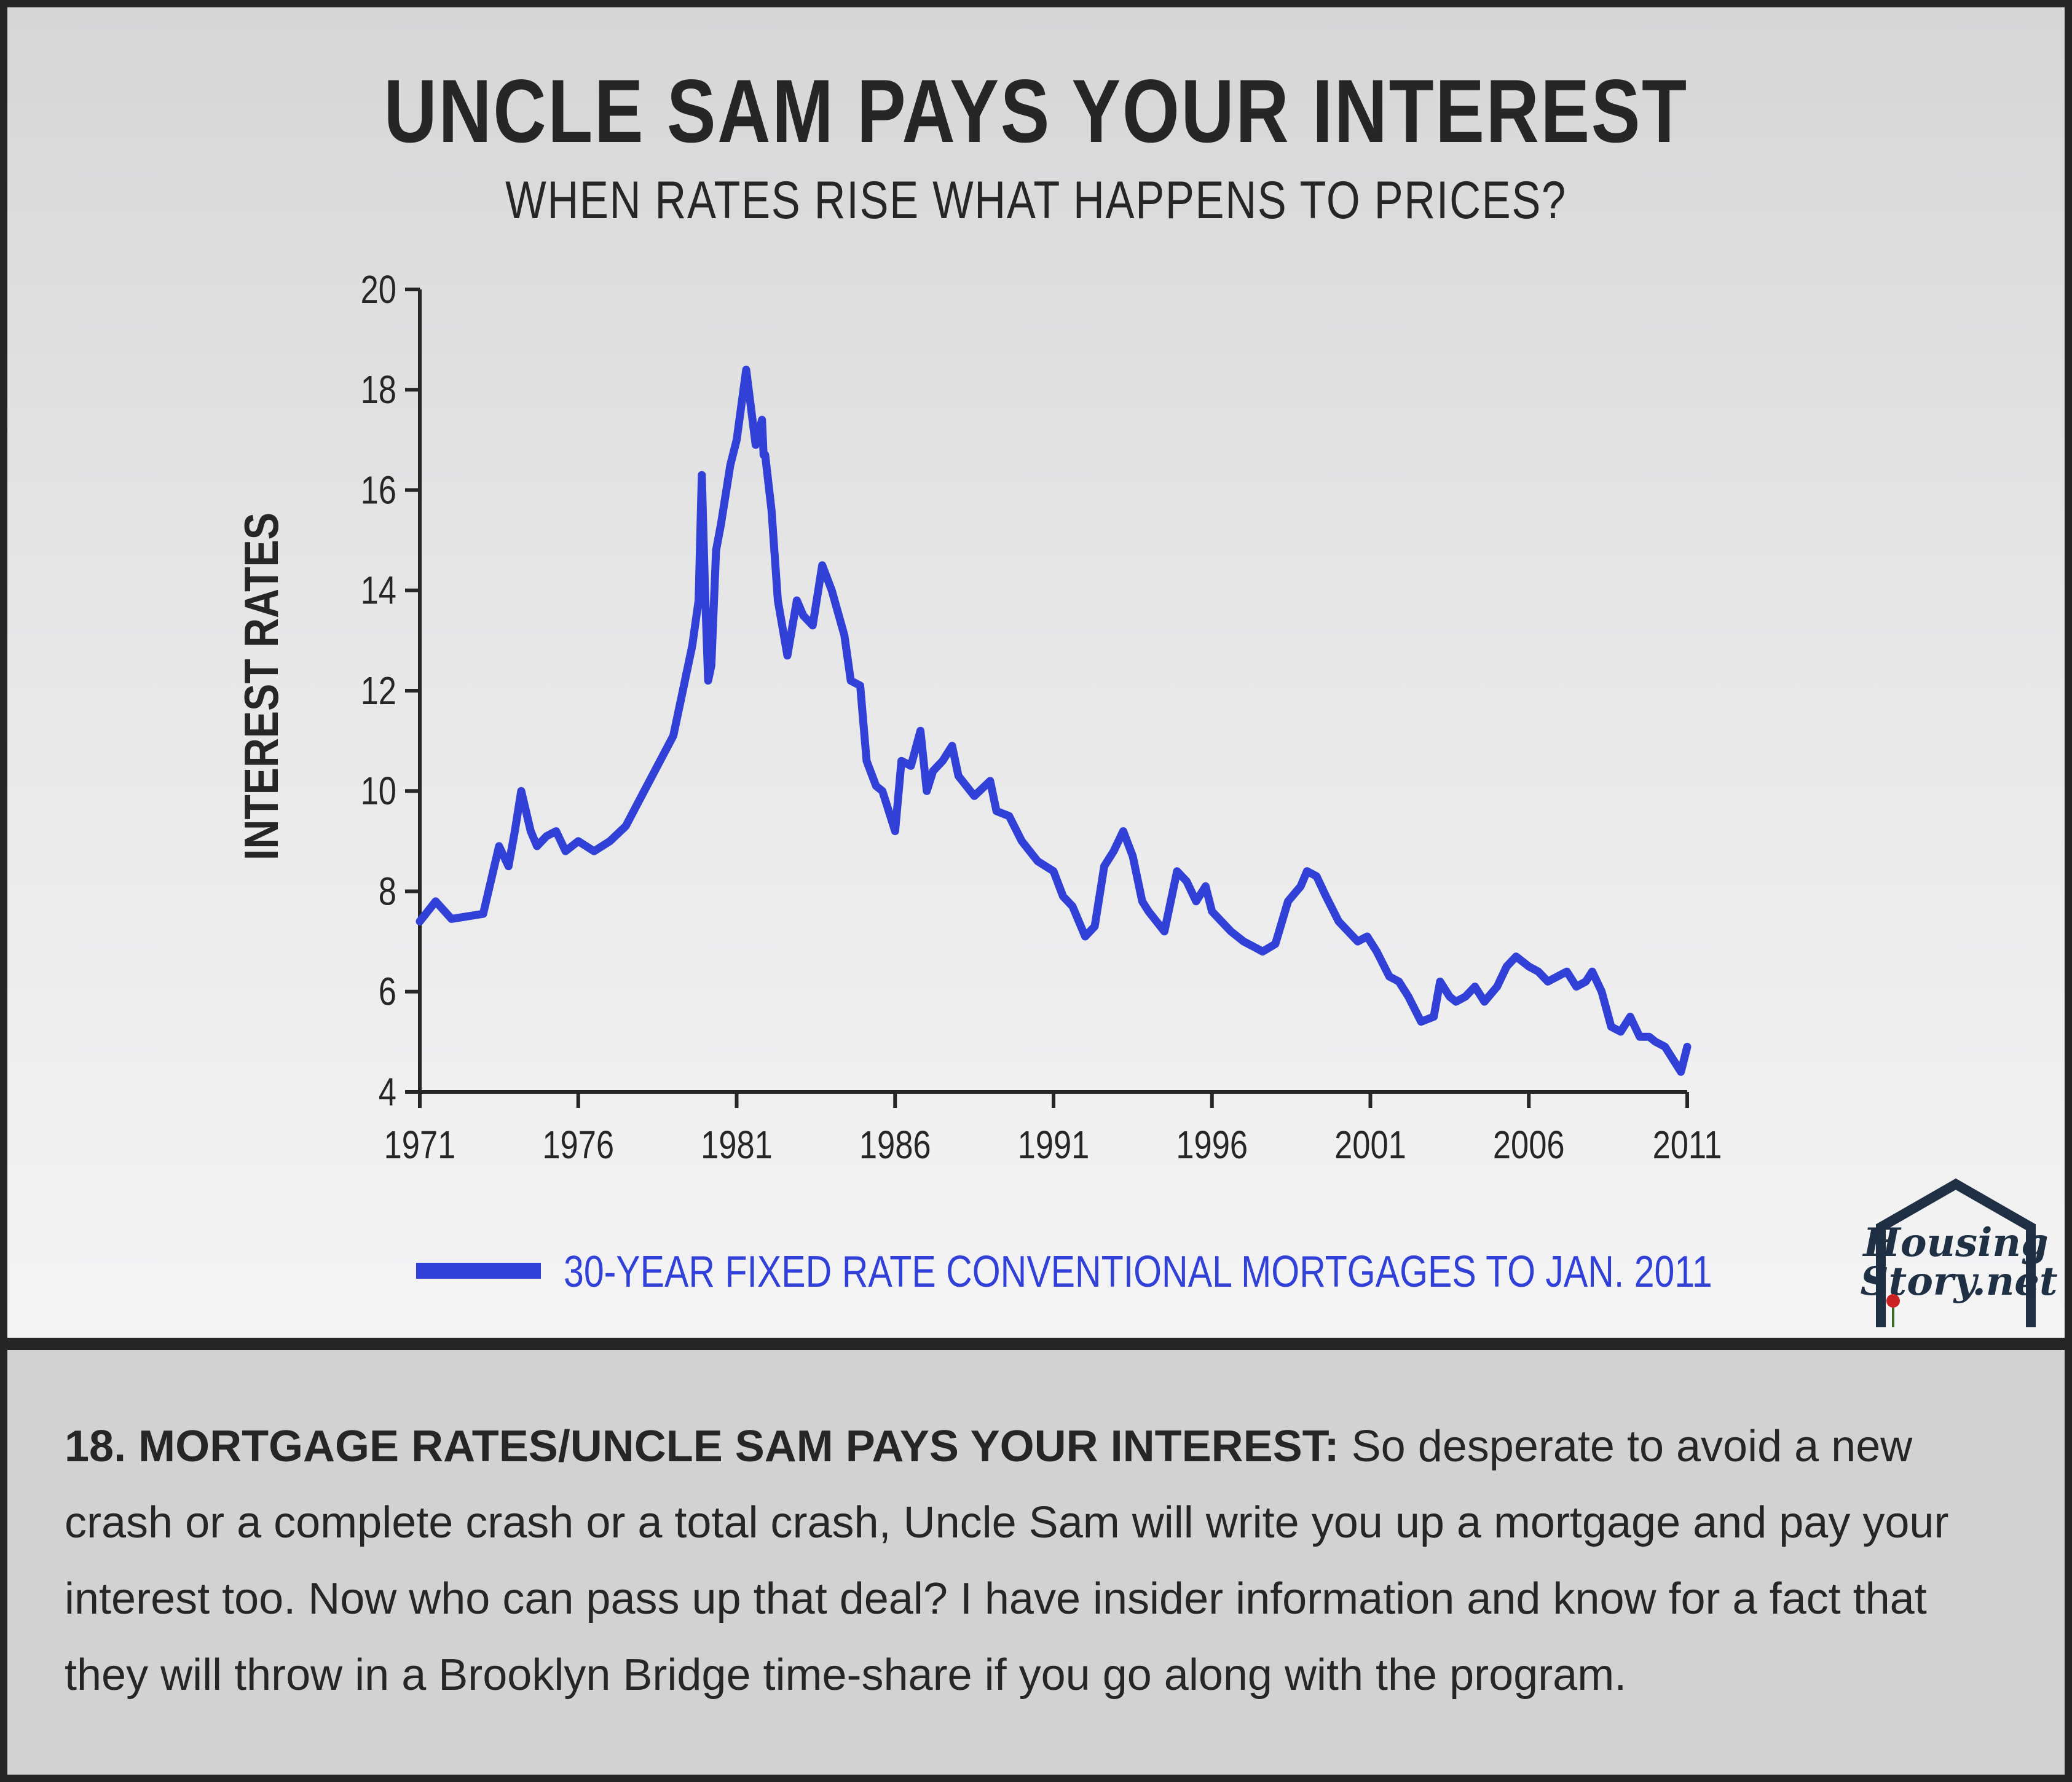 The width and height of the screenshot is (2072, 1782). Describe the element at coordinates (1036, 200) in the screenshot. I see `chart-subtitle: WHEN RATES RISE WHAT HAPPENS TO PRICES?` at that location.